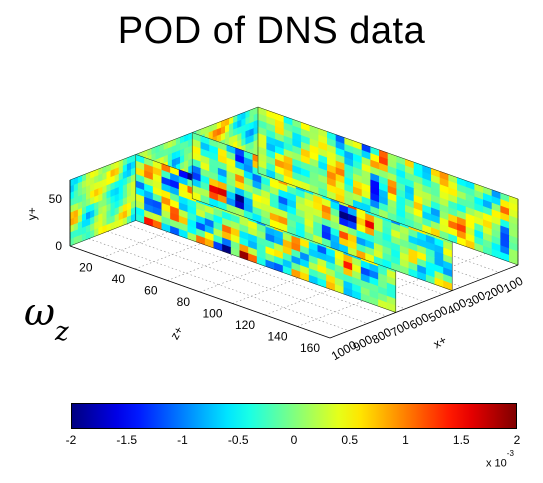 The height and width of the screenshot is (483, 543). What do you see at coordinates (56, 199) in the screenshot?
I see `y-tick-label: 50` at bounding box center [56, 199].